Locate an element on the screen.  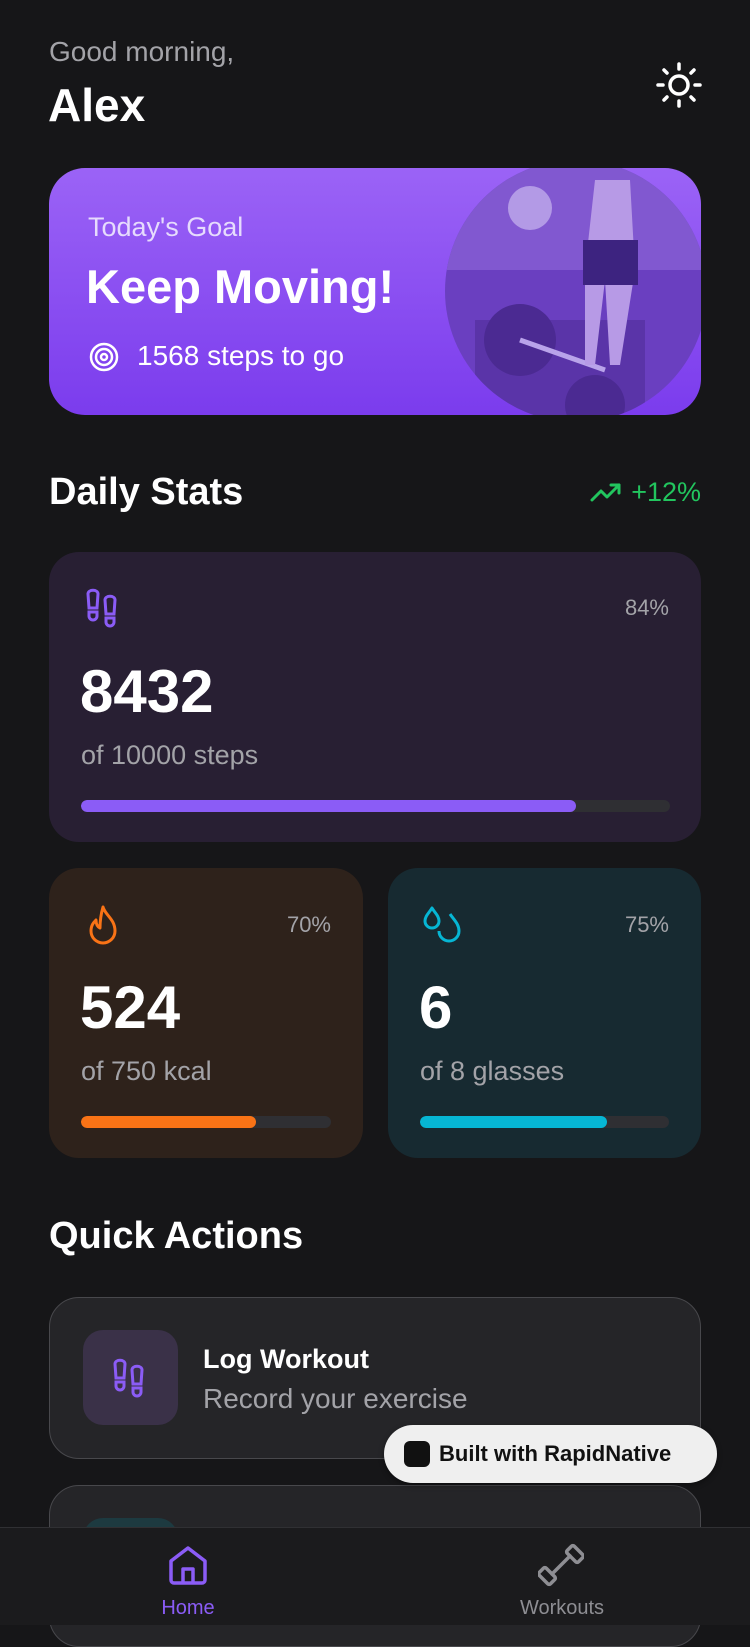
stats-change: +12% is located at coordinates (666, 492).